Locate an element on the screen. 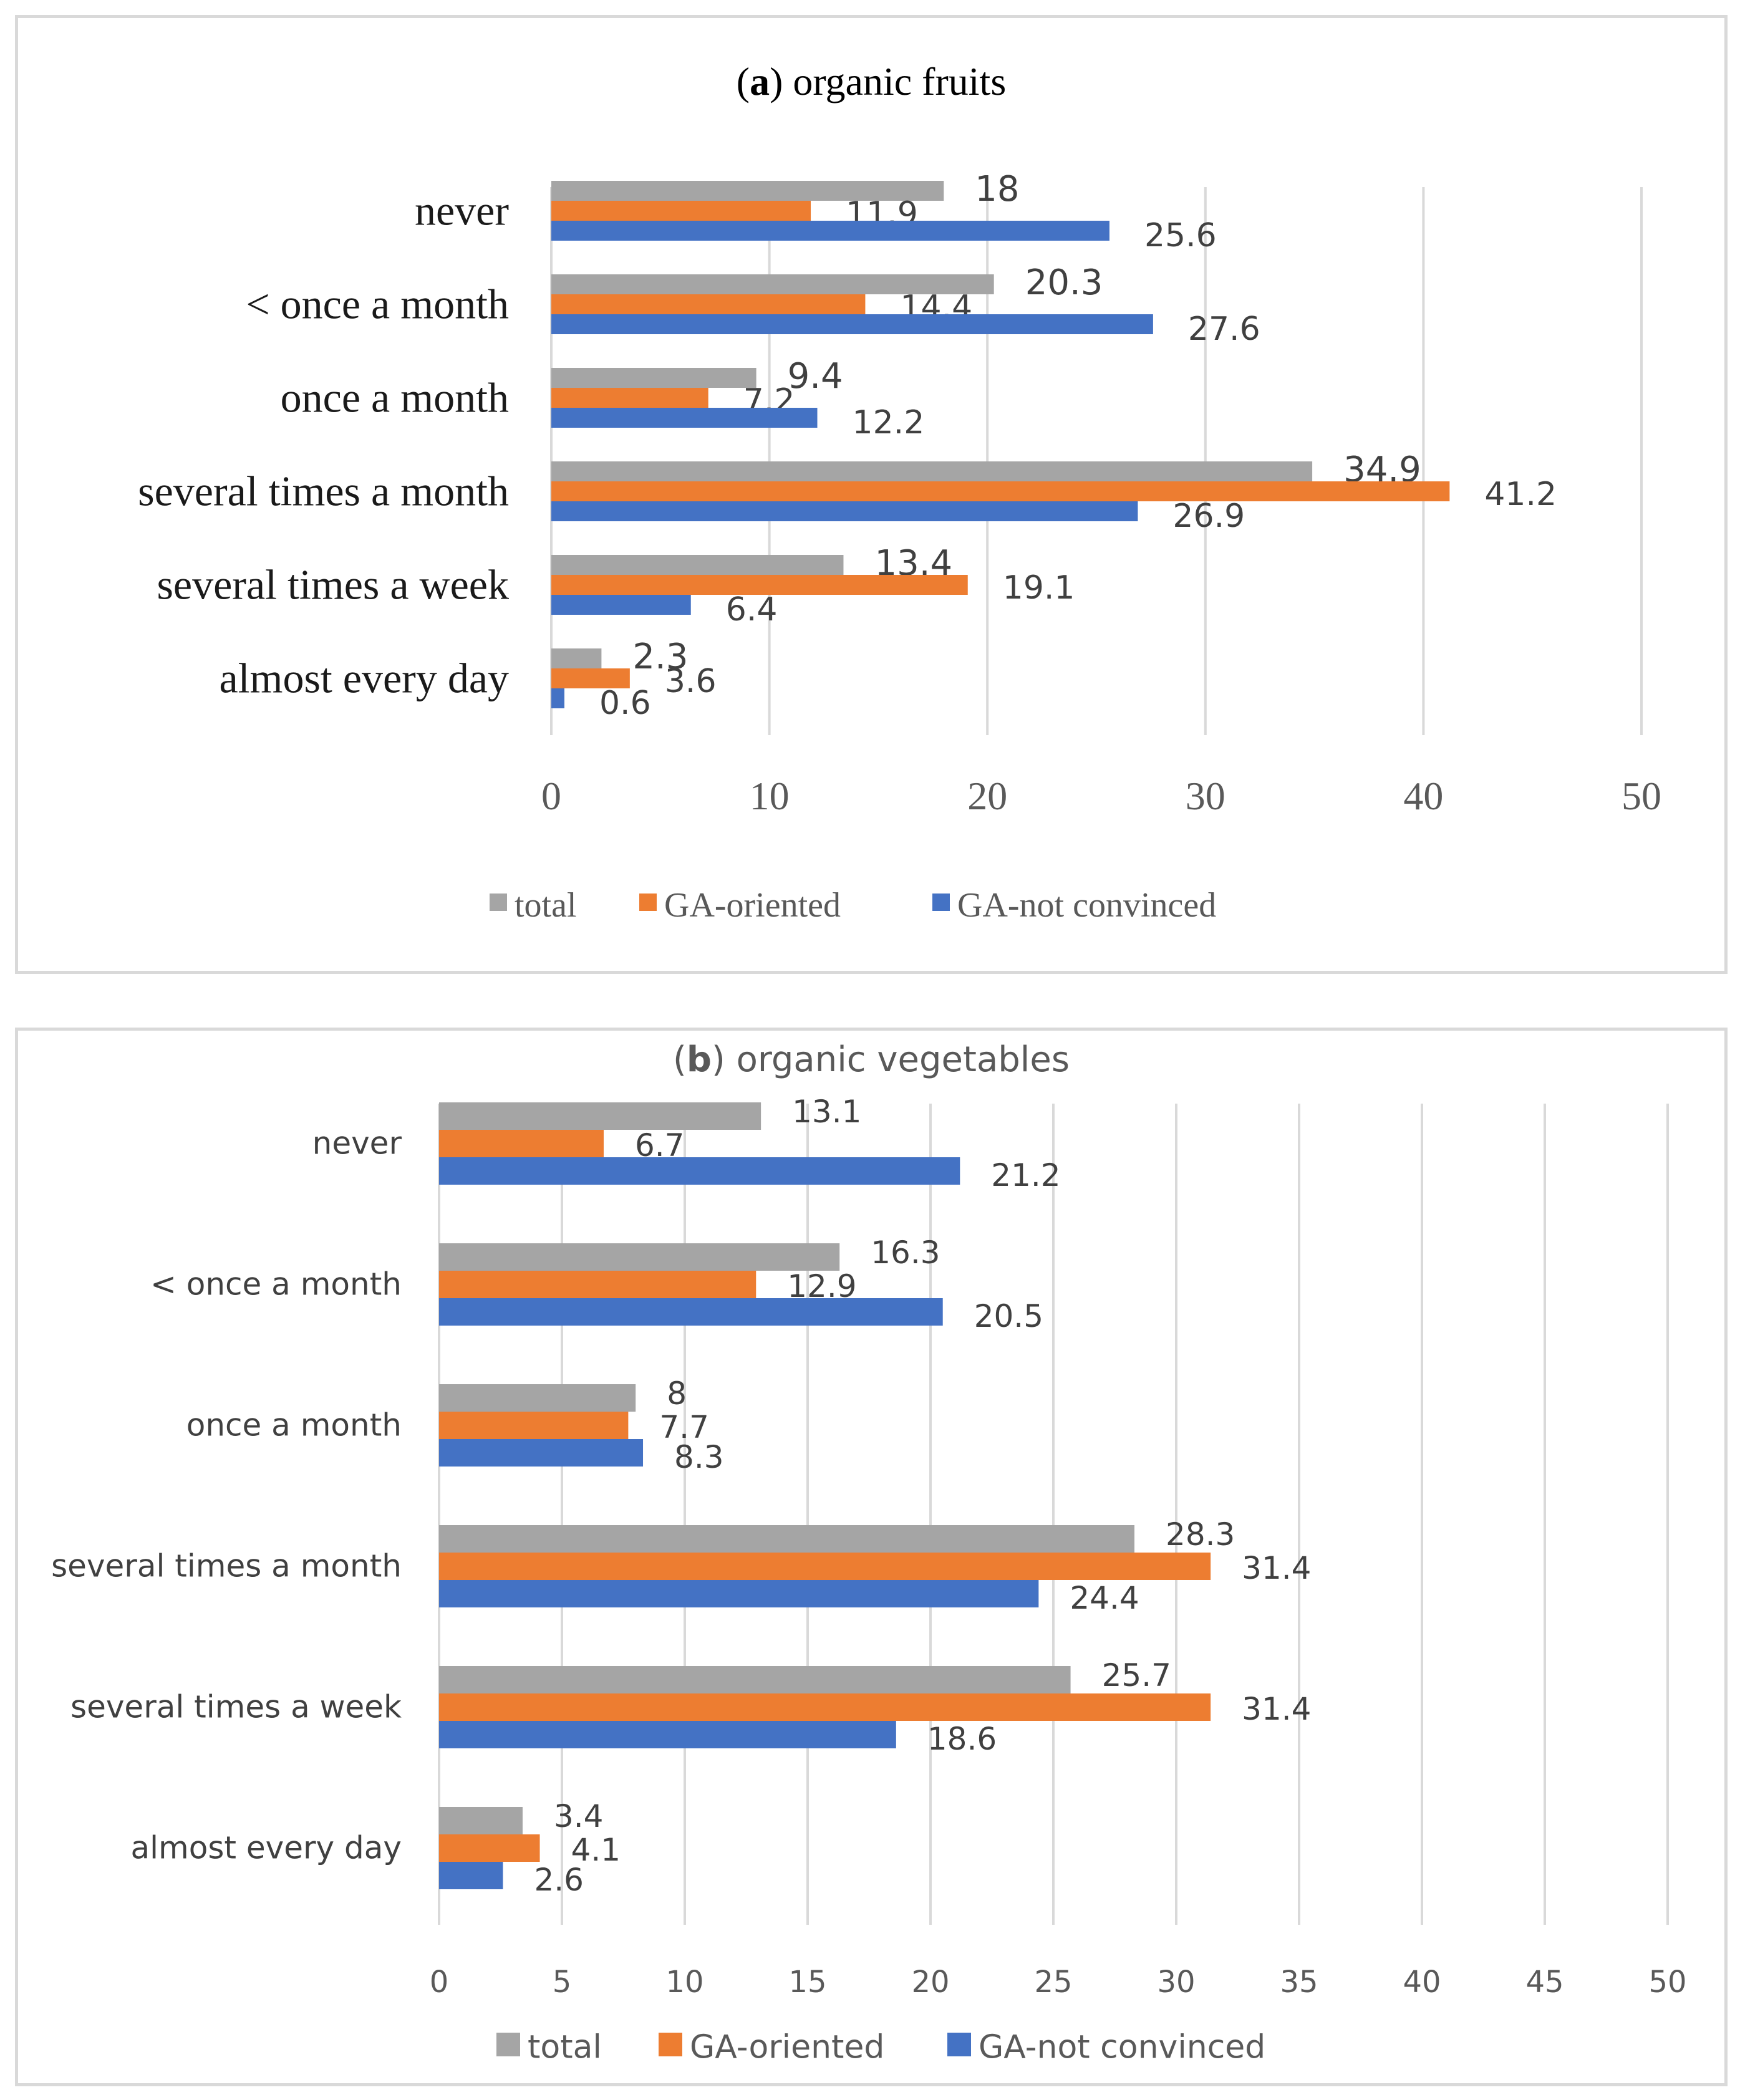 The width and height of the screenshot is (1740, 2100). chart-title: (b) organic vegetables is located at coordinates (871, 1059).